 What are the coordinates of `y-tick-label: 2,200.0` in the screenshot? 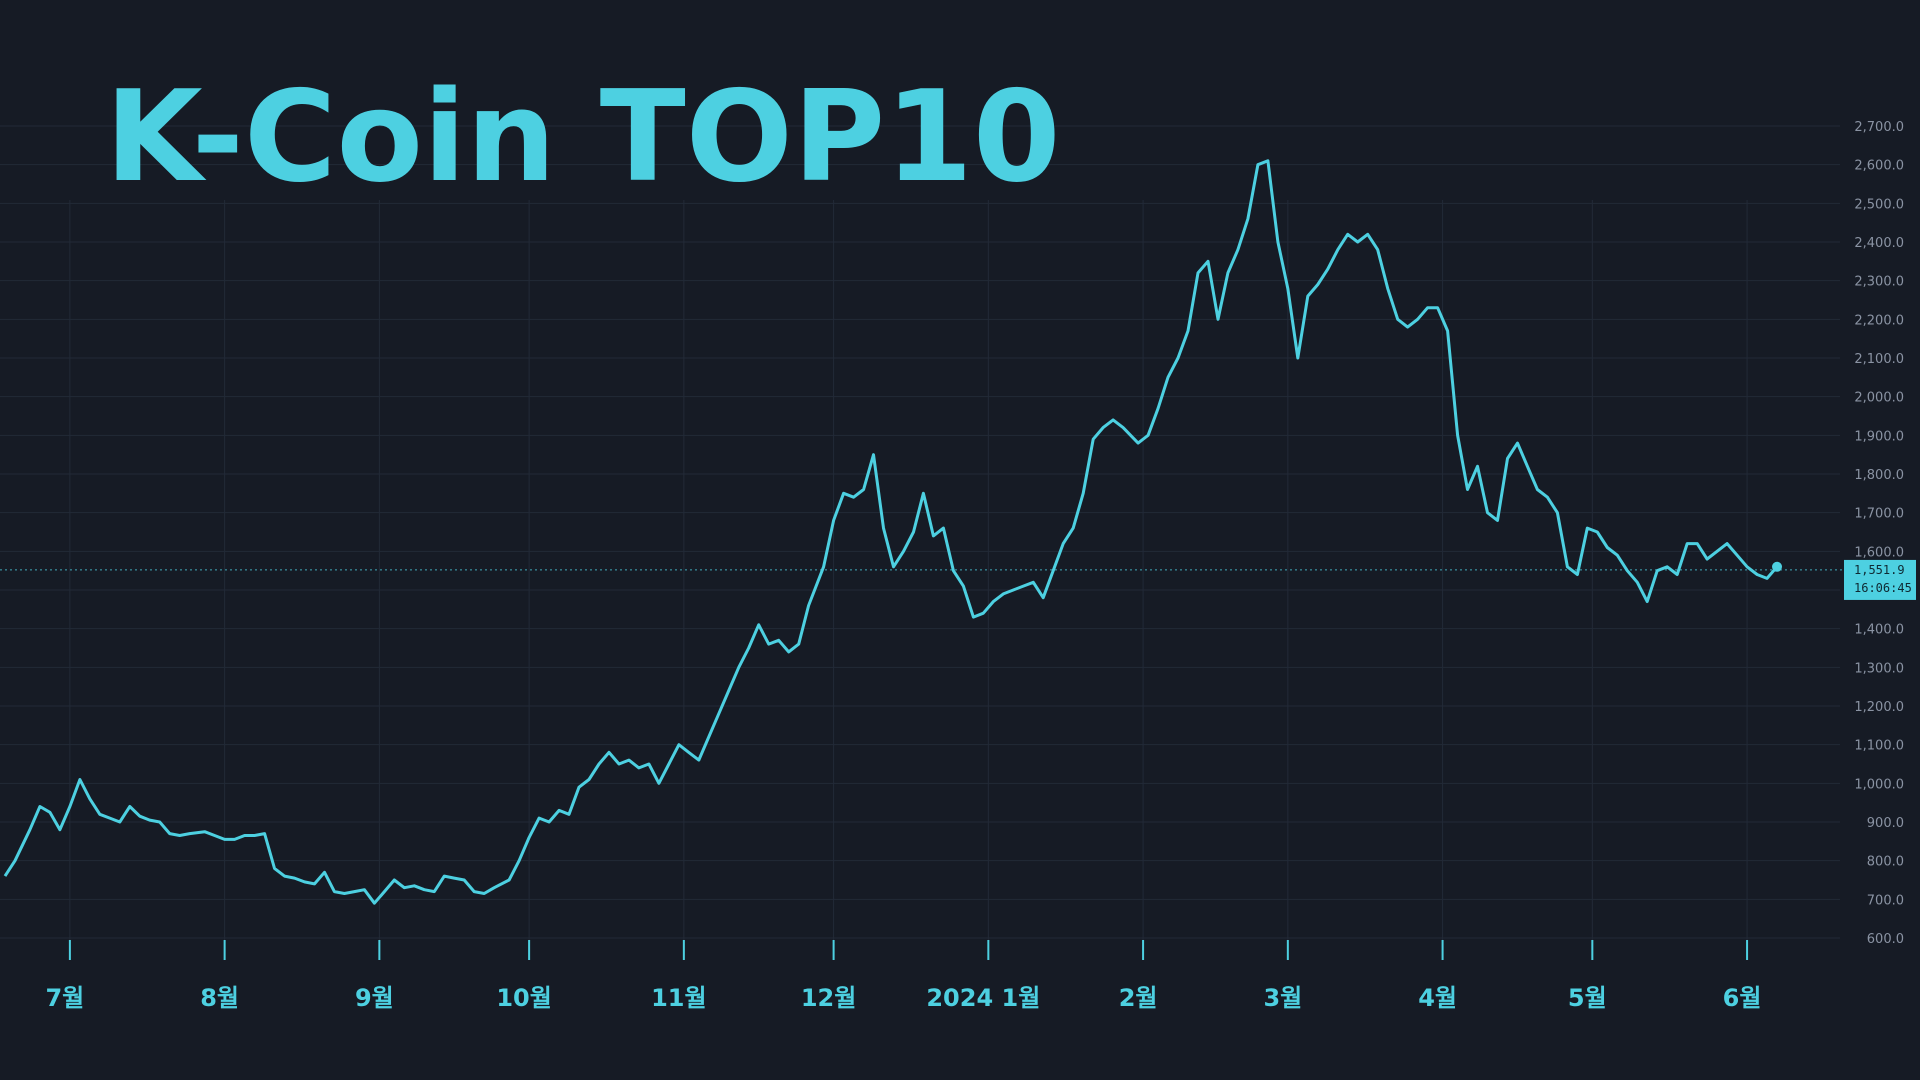 It's located at (1879, 320).